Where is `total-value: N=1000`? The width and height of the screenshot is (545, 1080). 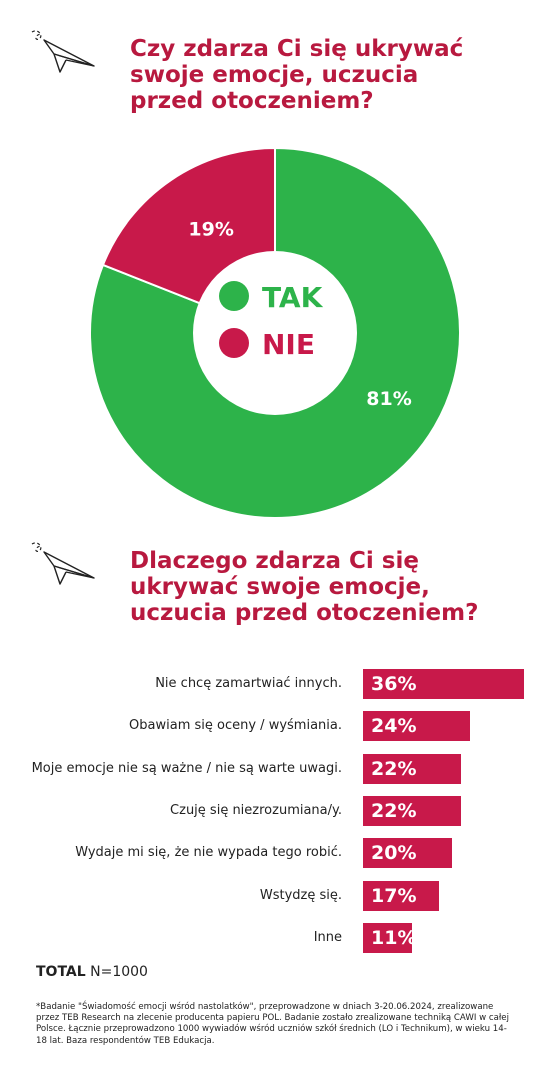 total-value: N=1000 is located at coordinates (119, 972).